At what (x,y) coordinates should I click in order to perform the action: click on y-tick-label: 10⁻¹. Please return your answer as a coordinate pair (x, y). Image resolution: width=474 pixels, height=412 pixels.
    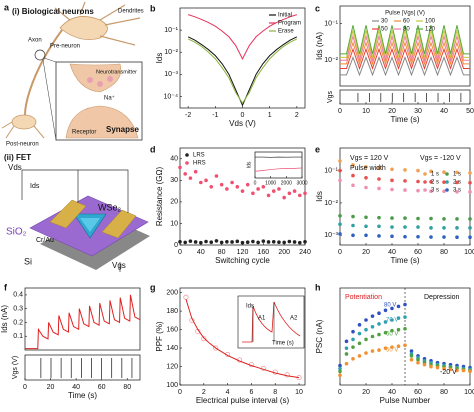
    Looking at the image, I should click on (171, 30).